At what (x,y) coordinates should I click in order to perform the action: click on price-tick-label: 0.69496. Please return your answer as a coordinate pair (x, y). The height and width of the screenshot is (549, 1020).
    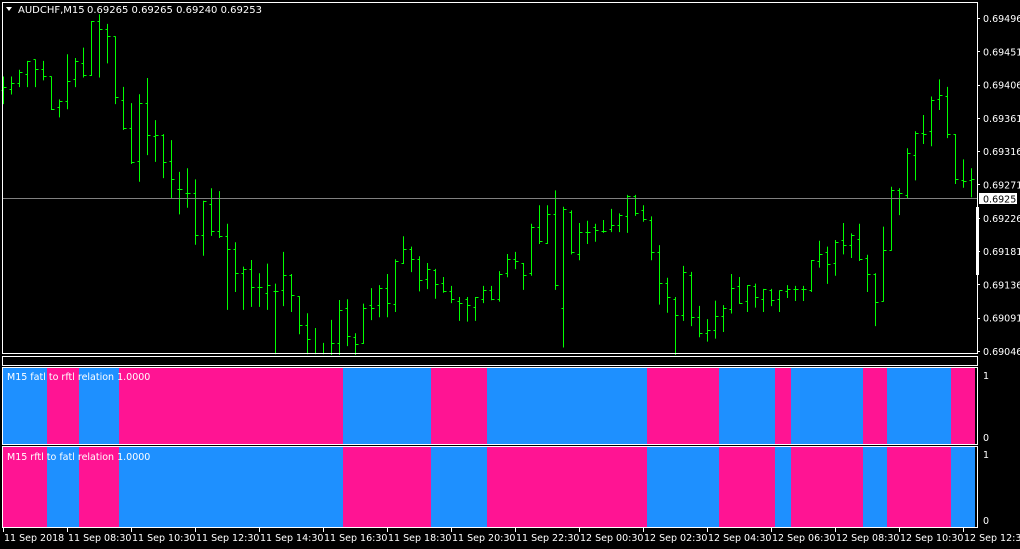
    Looking at the image, I should click on (1001, 19).